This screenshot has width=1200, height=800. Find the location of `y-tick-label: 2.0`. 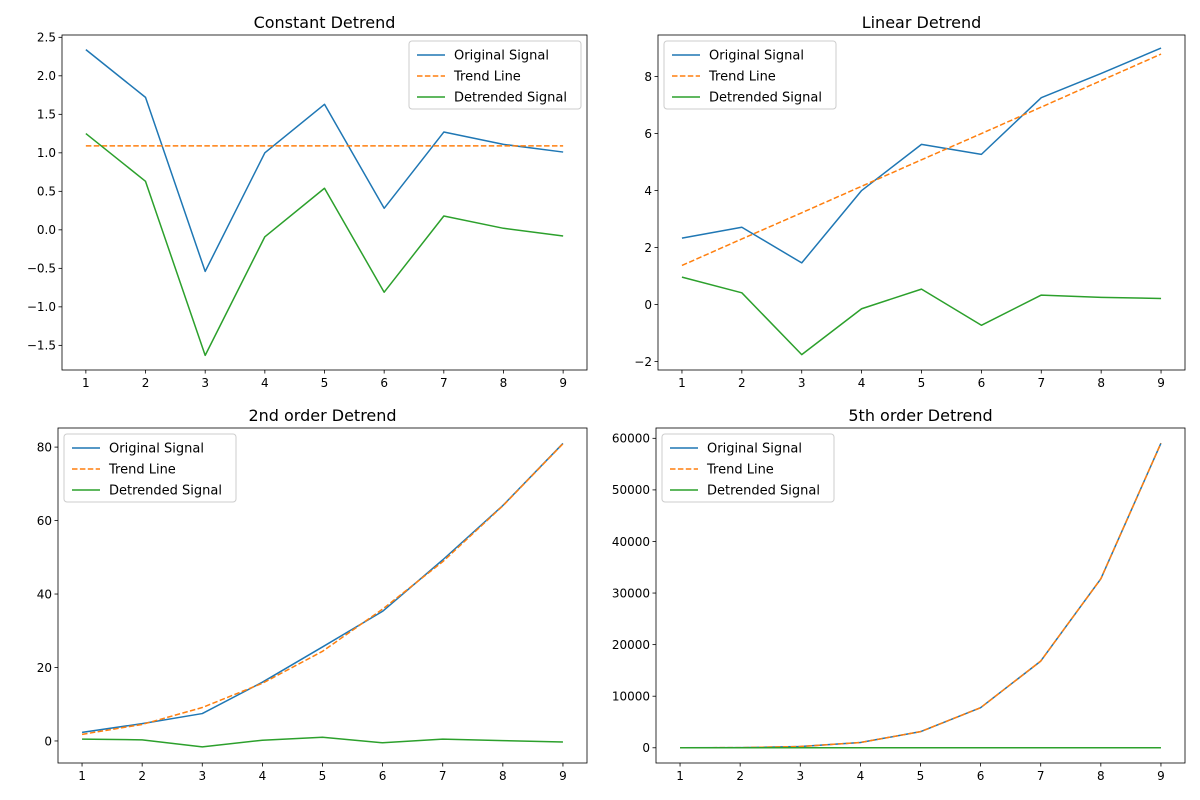

y-tick-label: 2.0 is located at coordinates (46, 76).